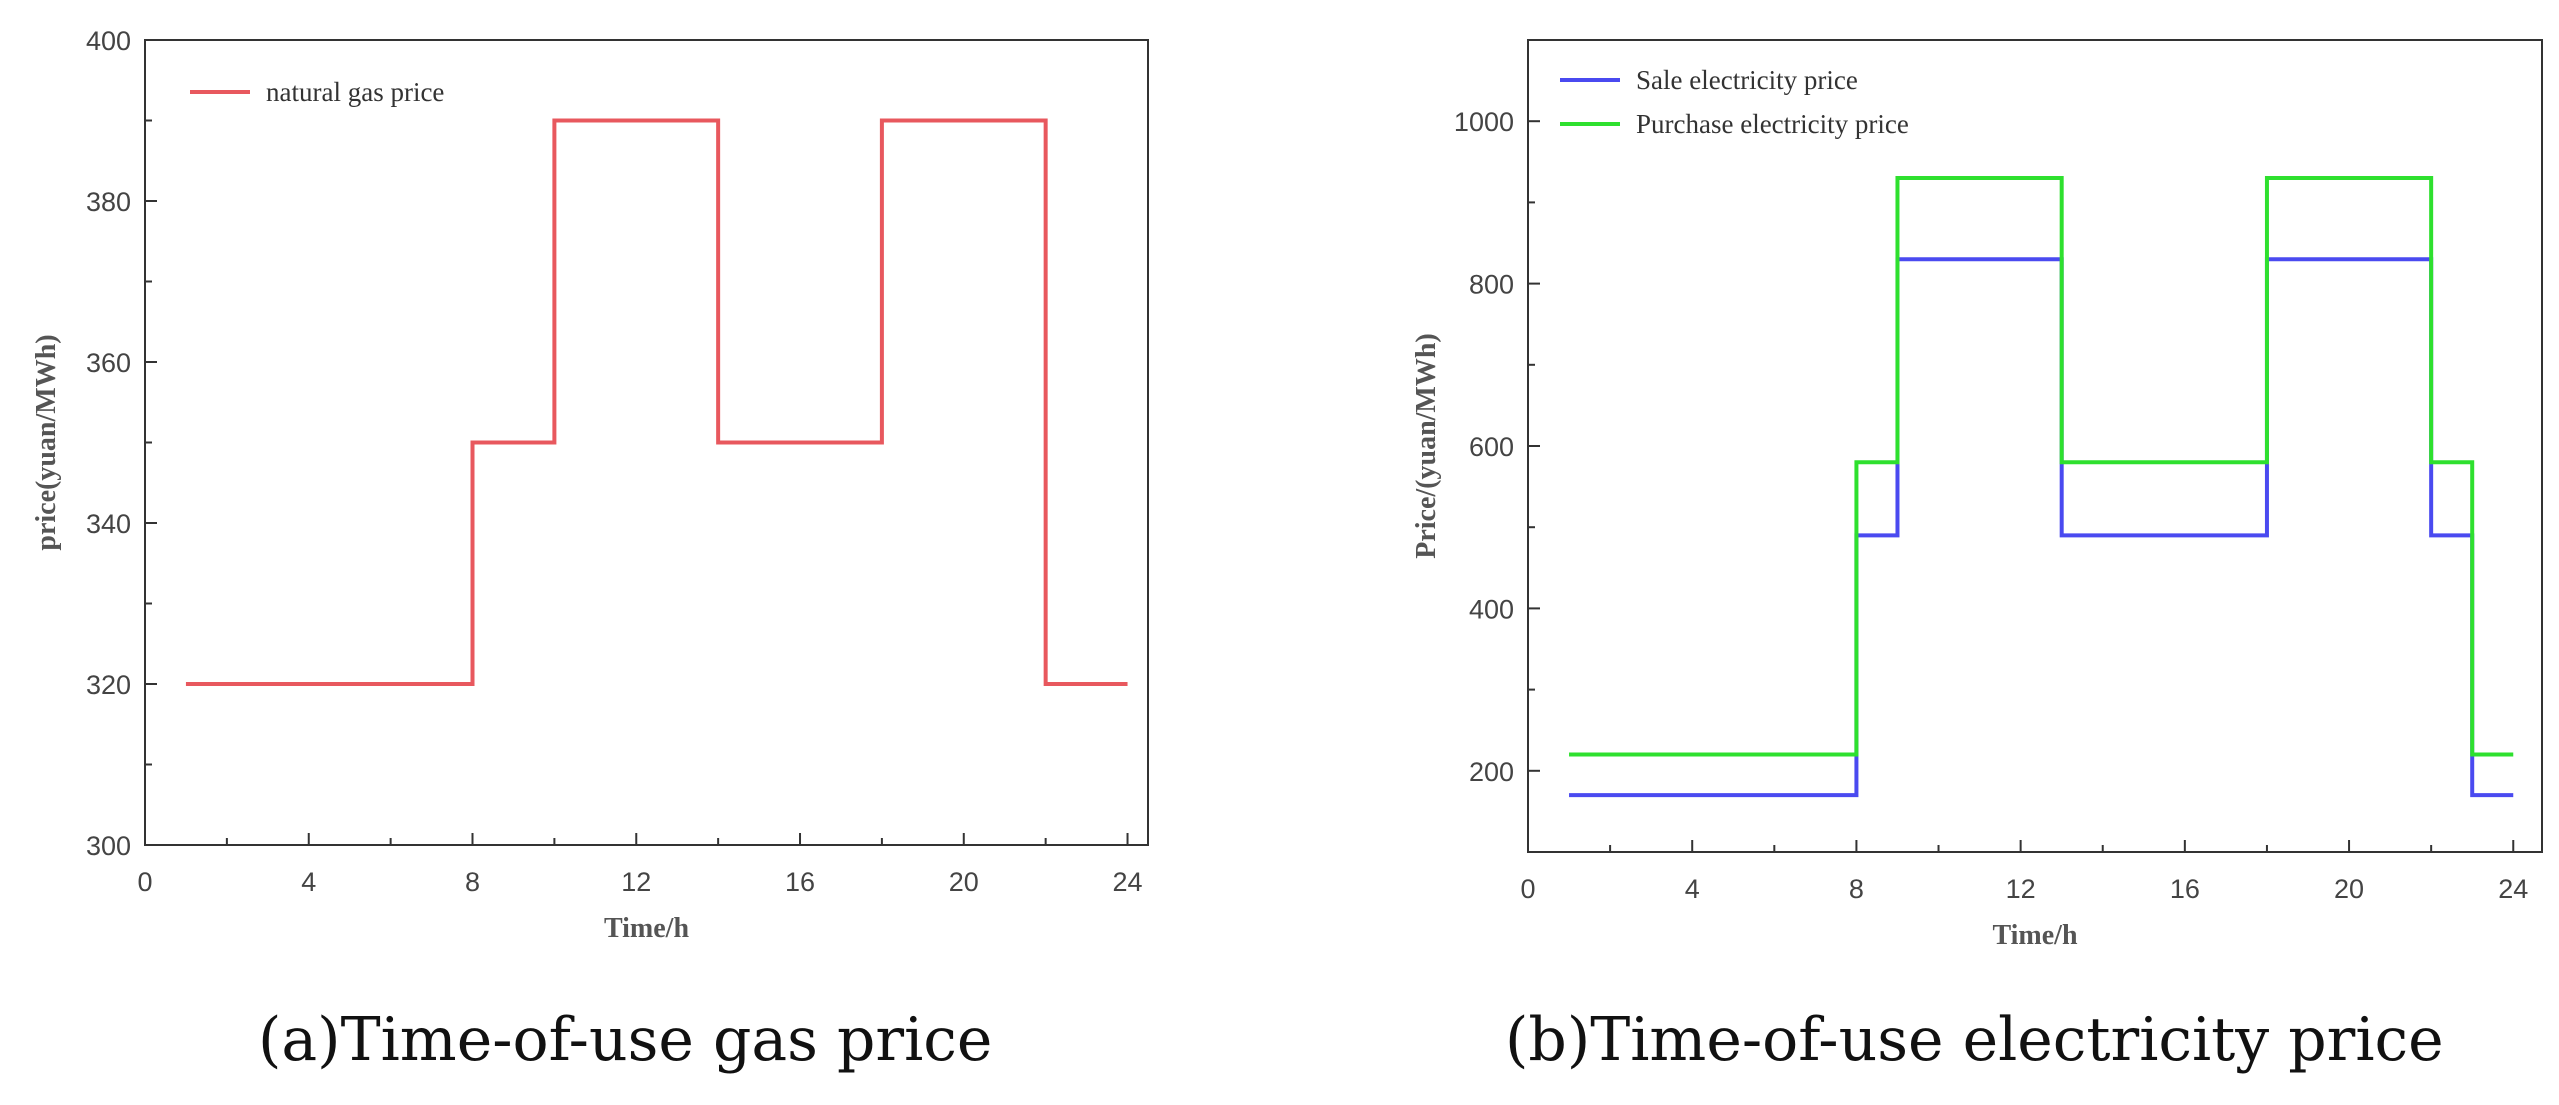  What do you see at coordinates (108, 846) in the screenshot?
I see `y-tick-label: 300` at bounding box center [108, 846].